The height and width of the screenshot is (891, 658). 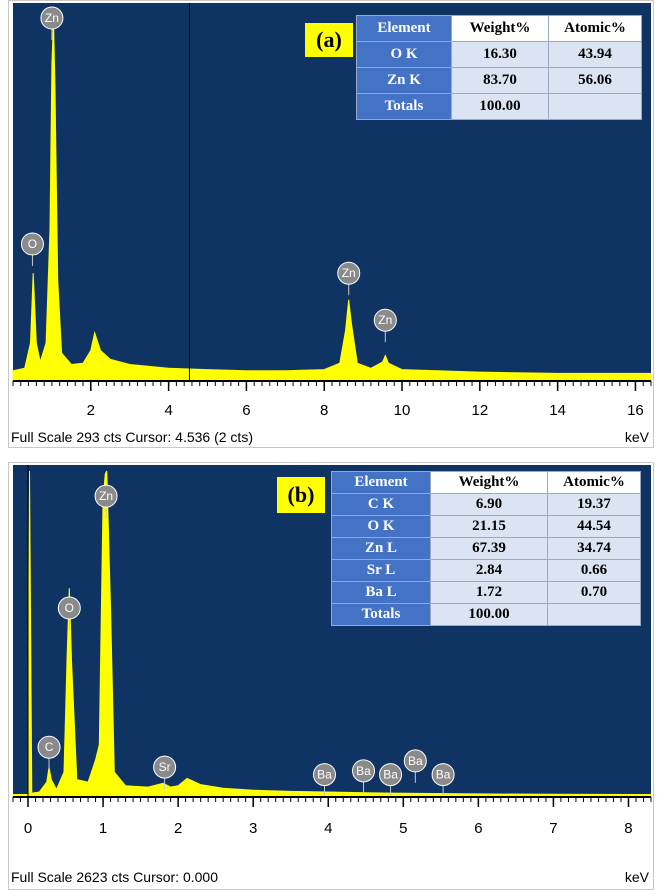 I want to click on table-header-element: Element, so click(x=381, y=482).